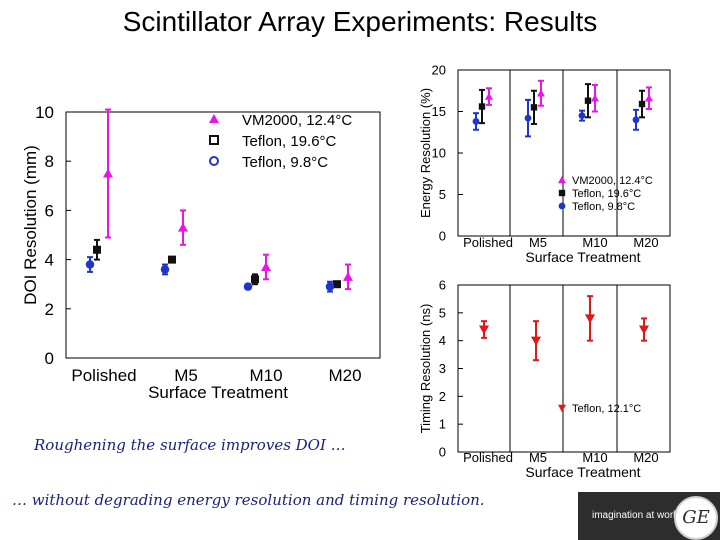 The height and width of the screenshot is (540, 720). I want to click on timing-category-label: M10, so click(594, 457).